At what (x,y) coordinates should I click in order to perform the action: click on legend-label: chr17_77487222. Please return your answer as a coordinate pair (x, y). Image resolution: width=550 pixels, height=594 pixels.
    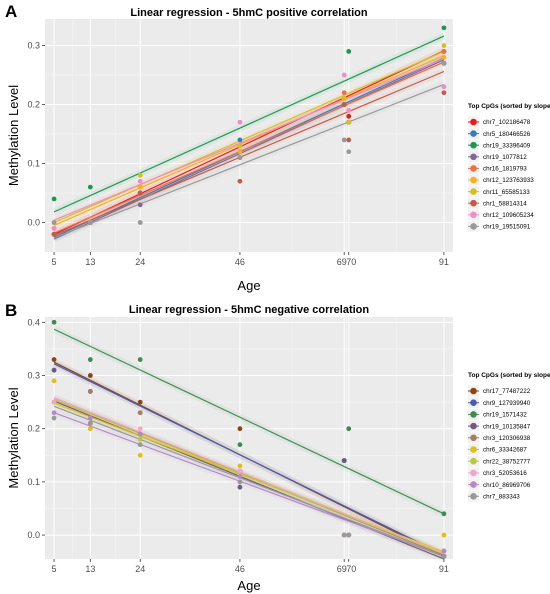
    Looking at the image, I should click on (507, 391).